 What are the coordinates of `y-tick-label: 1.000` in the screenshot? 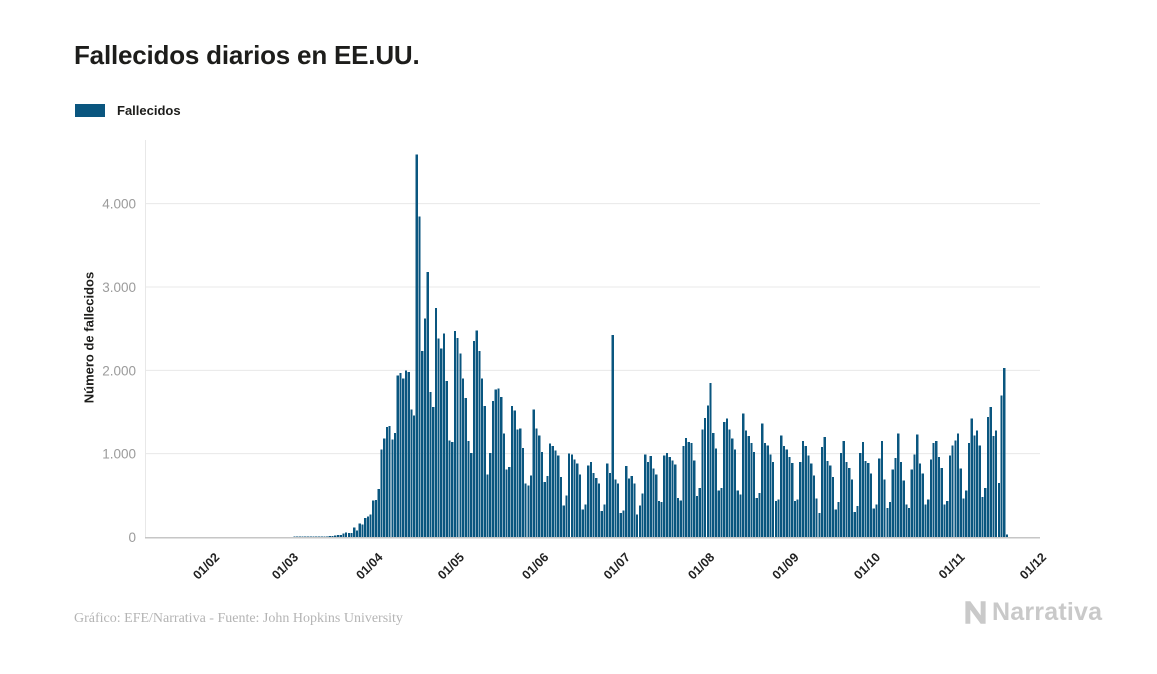 It's located at (119, 454).